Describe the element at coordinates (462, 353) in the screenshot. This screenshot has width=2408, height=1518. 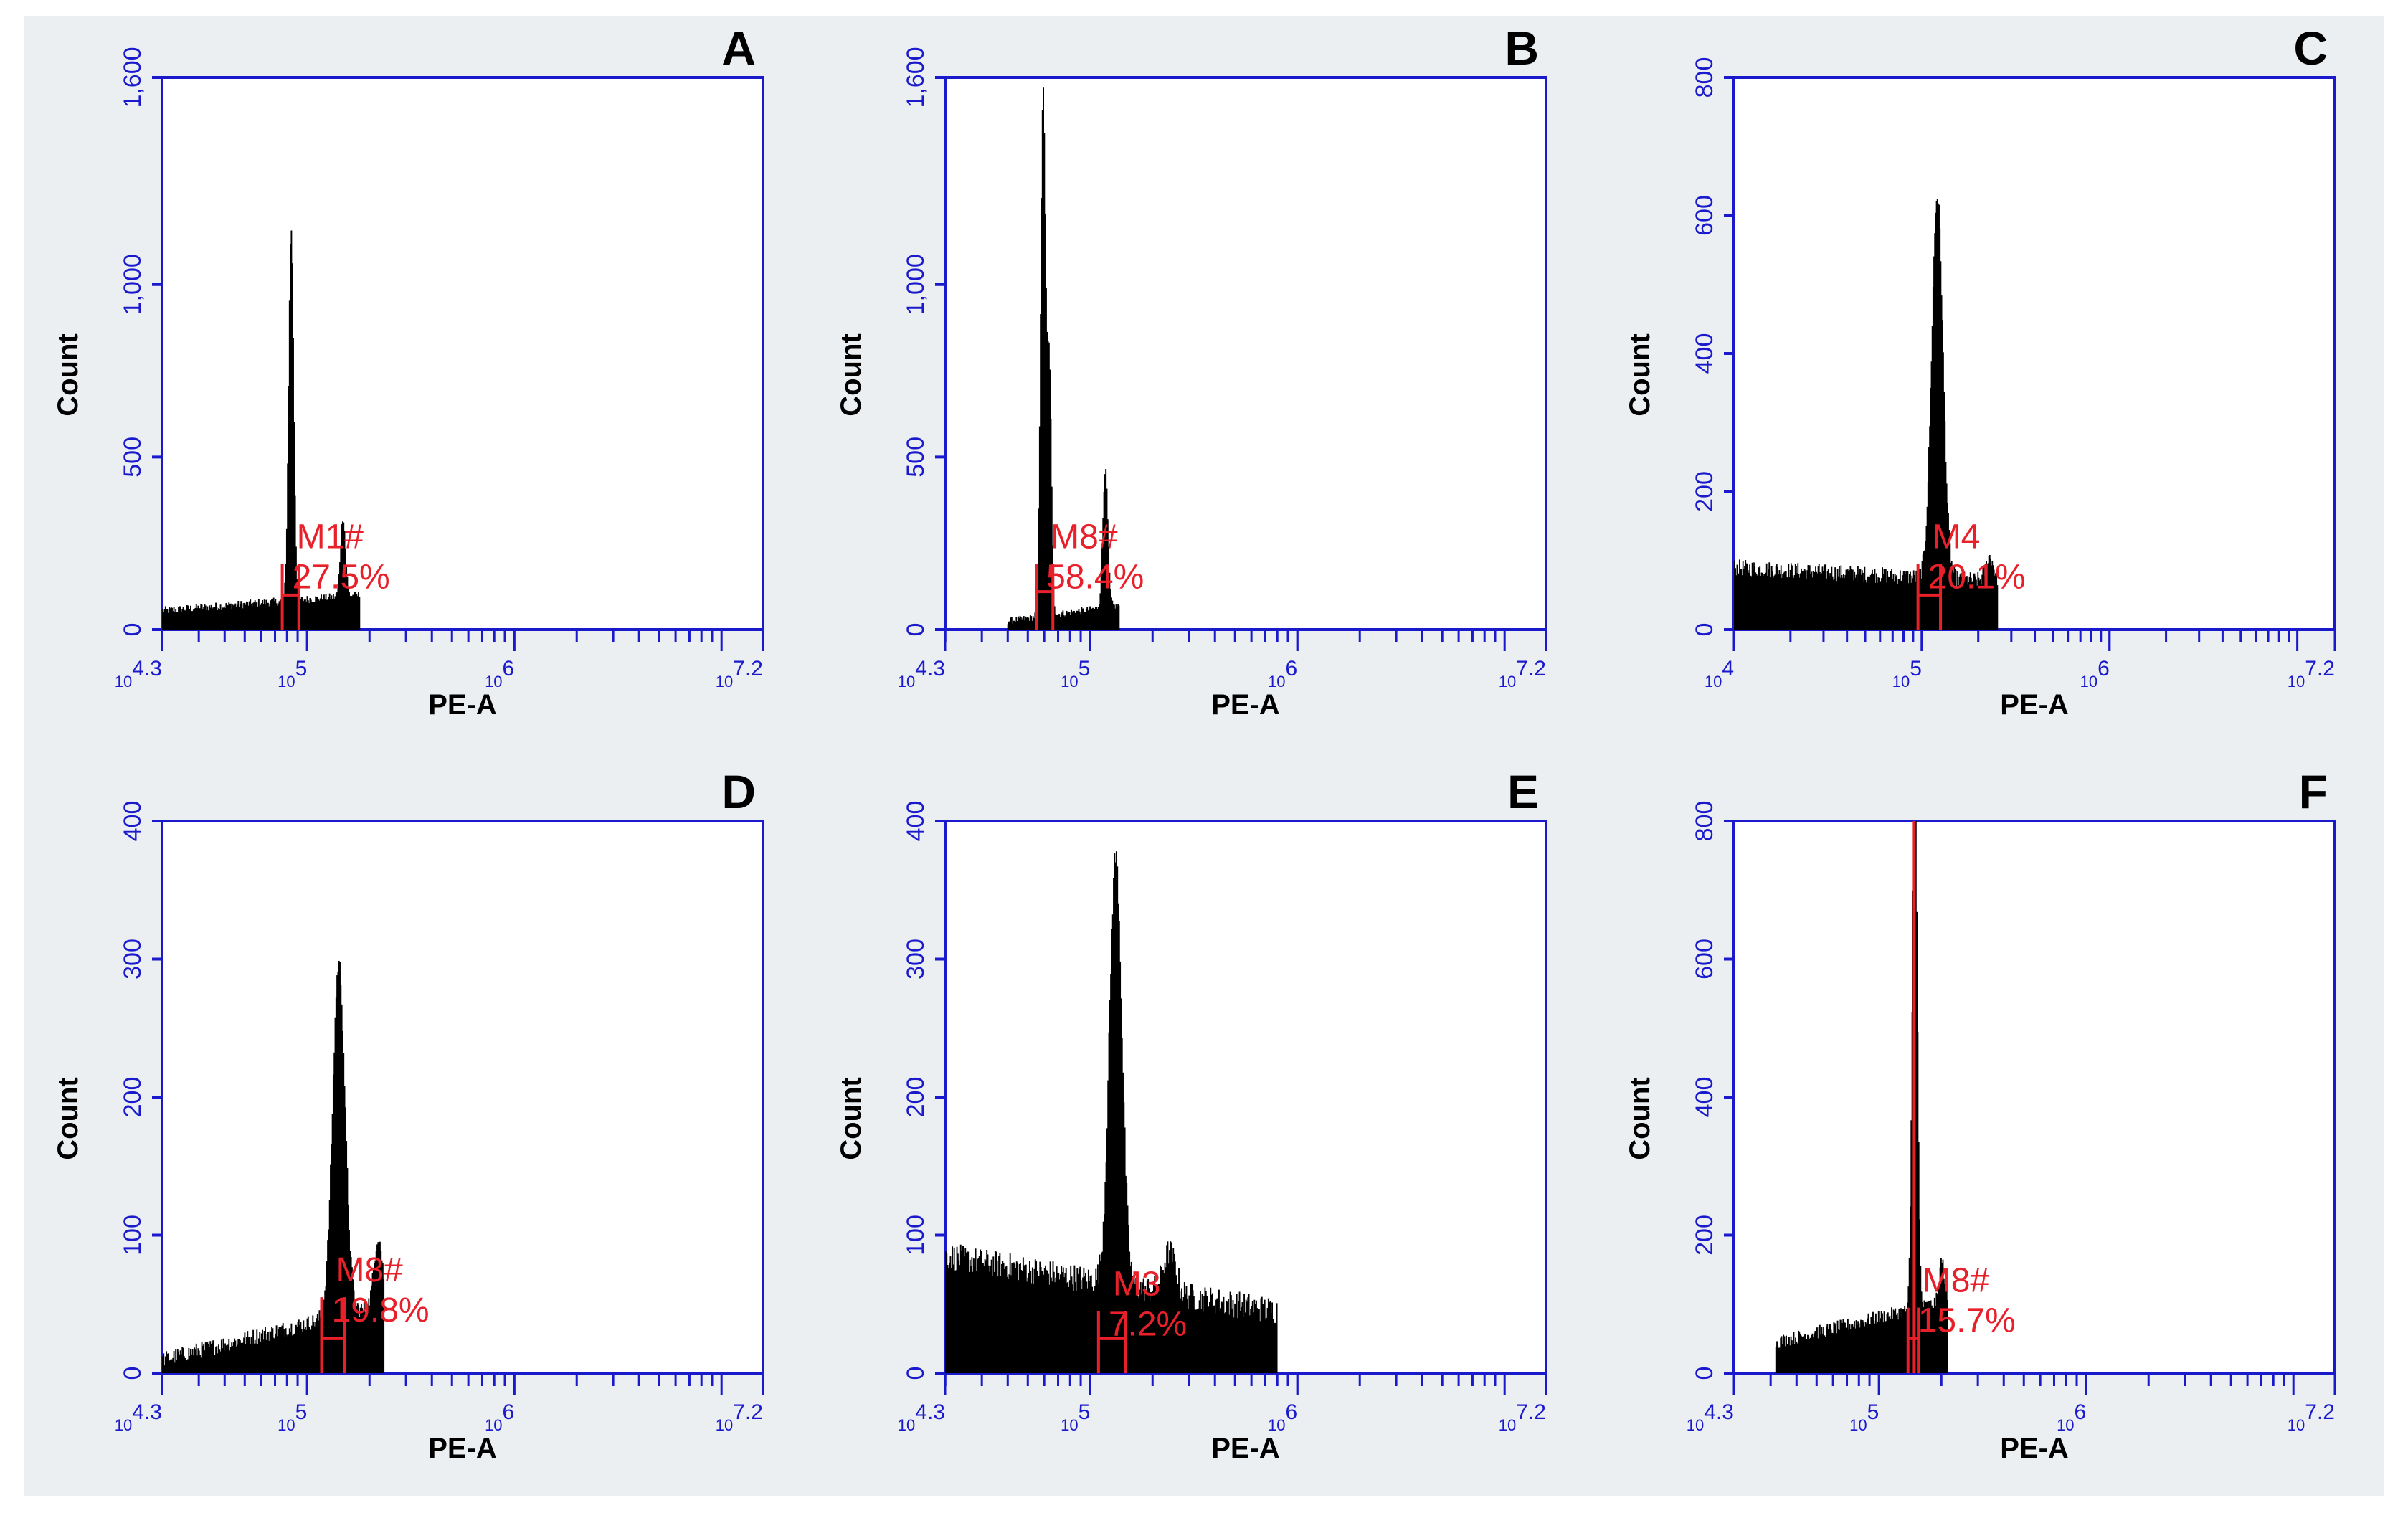
I see `plot-area` at that location.